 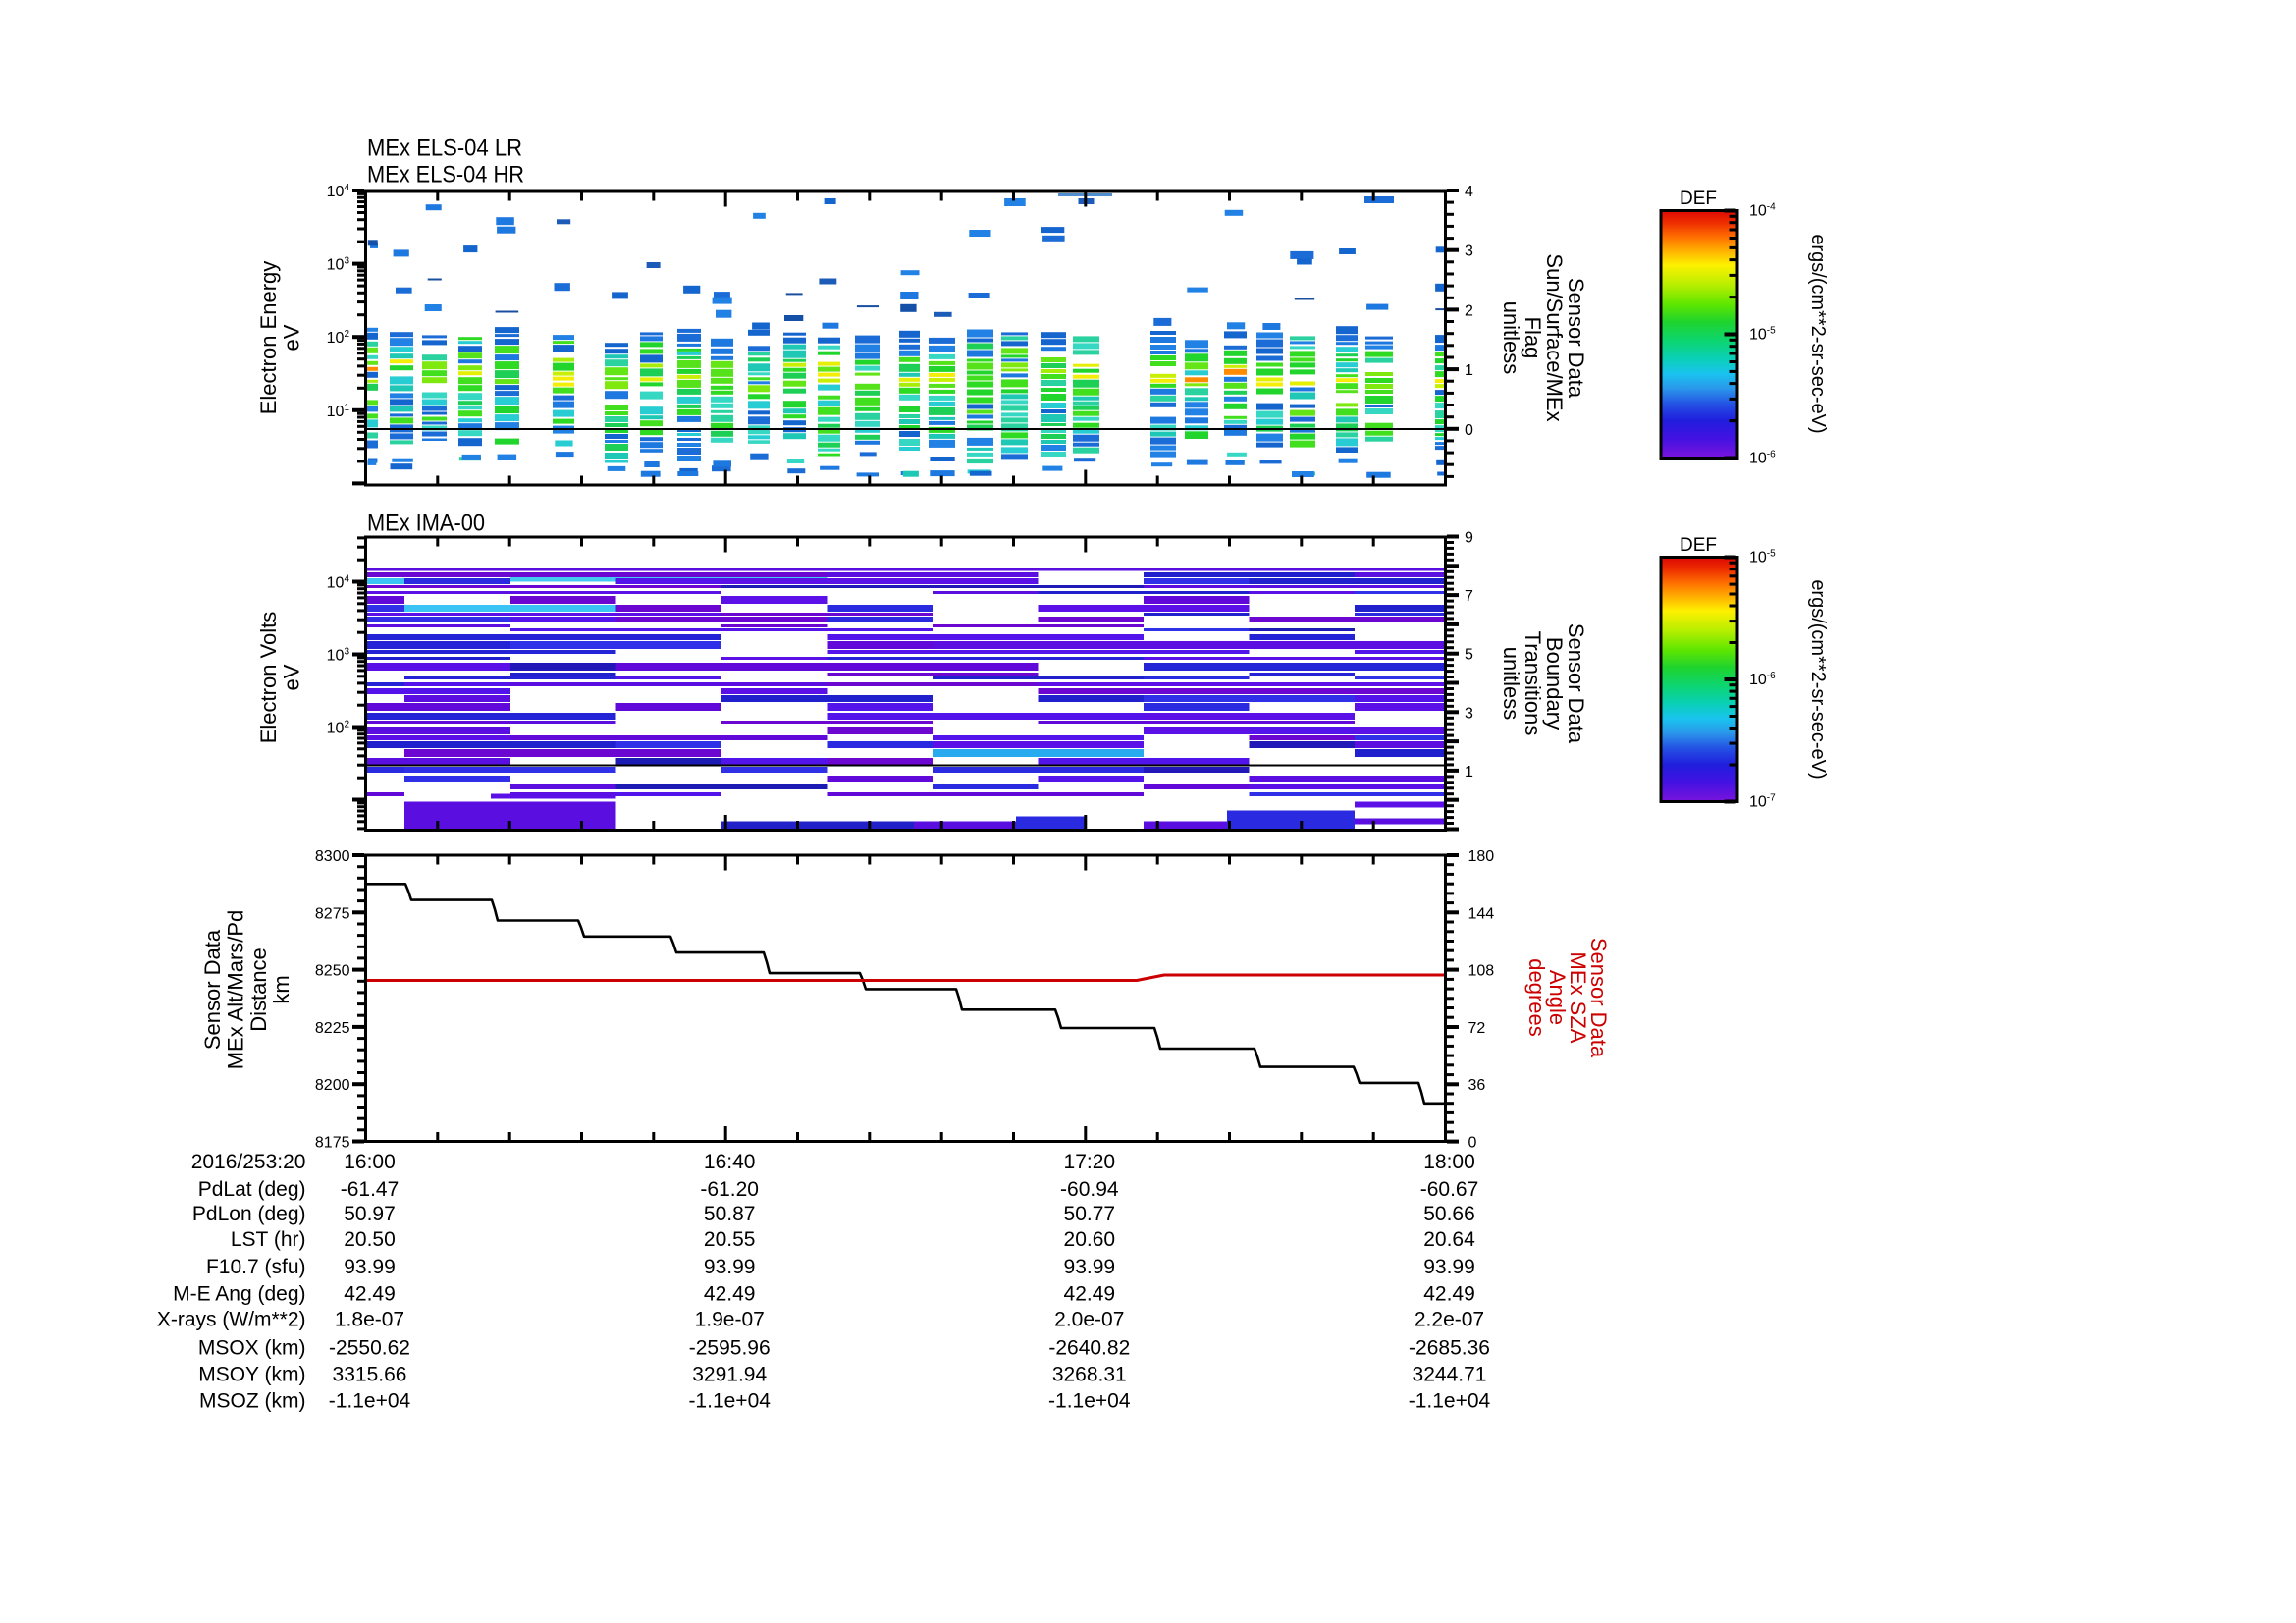 What do you see at coordinates (1090, 1239) in the screenshot?
I see `svg-text: 20.60` at bounding box center [1090, 1239].